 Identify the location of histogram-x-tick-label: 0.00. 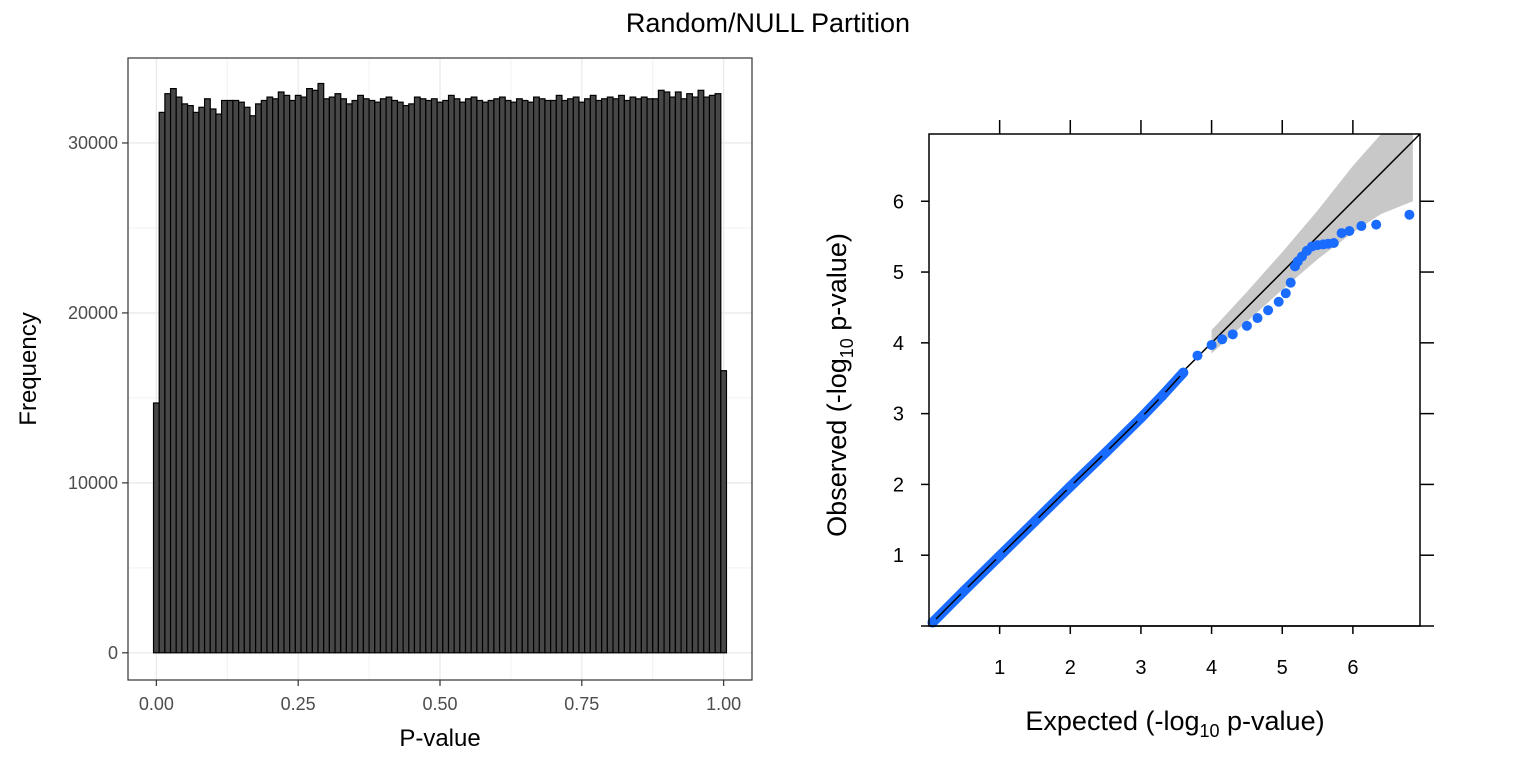
(156, 704).